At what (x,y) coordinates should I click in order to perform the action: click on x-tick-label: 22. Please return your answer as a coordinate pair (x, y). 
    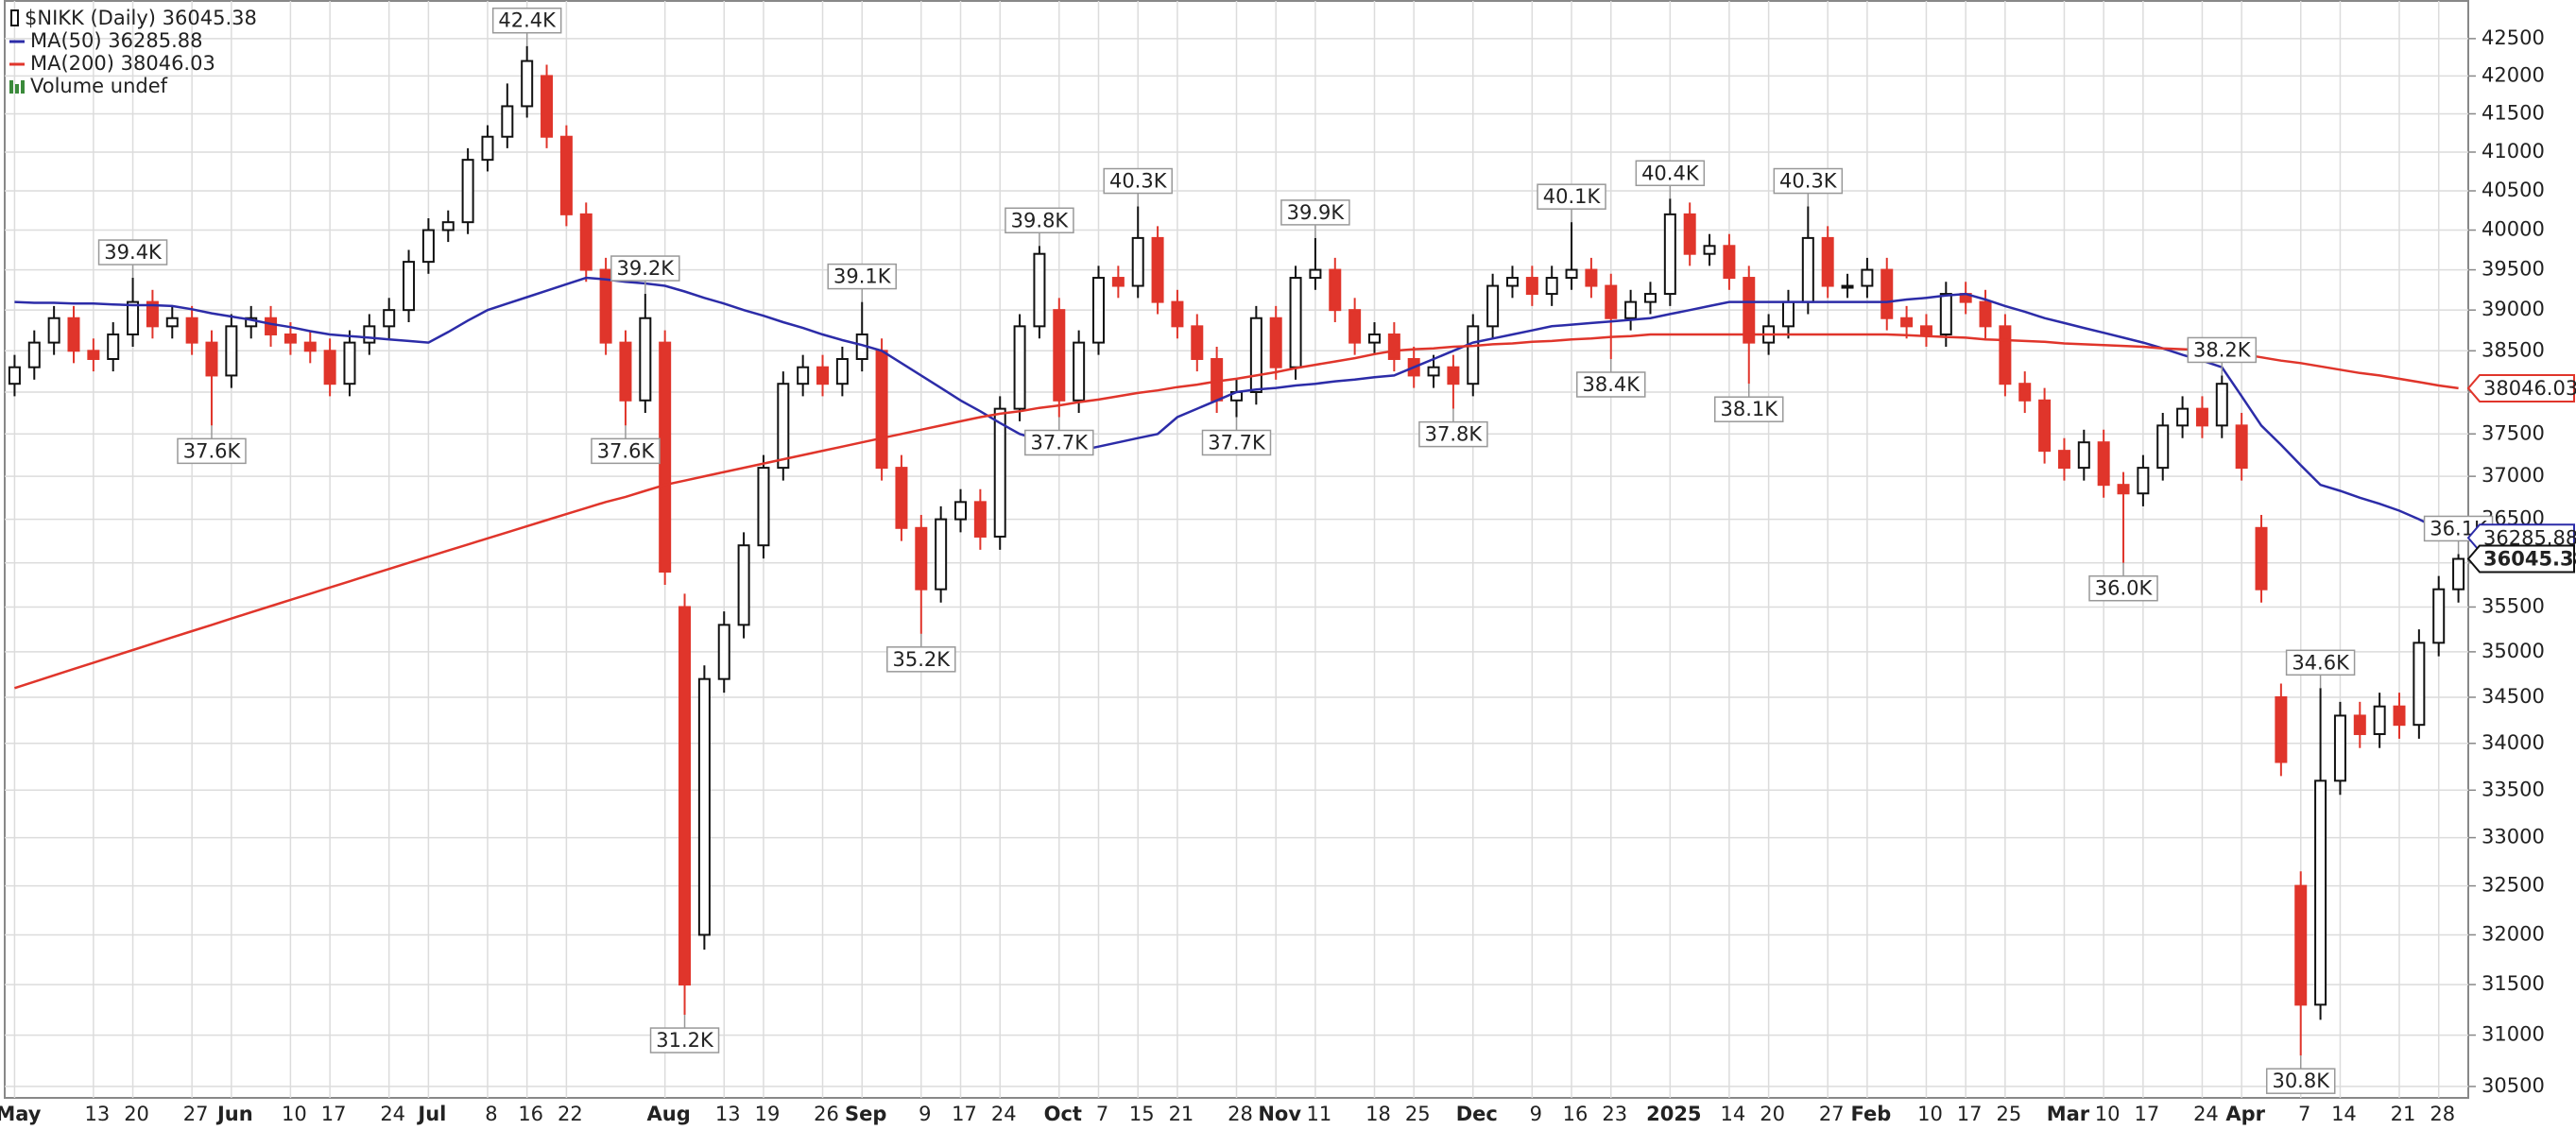
    Looking at the image, I should click on (570, 1114).